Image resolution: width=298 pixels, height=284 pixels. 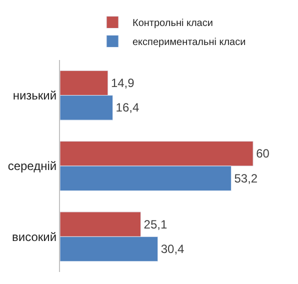 I want to click on y-tick-label: низький, so click(x=34, y=95).